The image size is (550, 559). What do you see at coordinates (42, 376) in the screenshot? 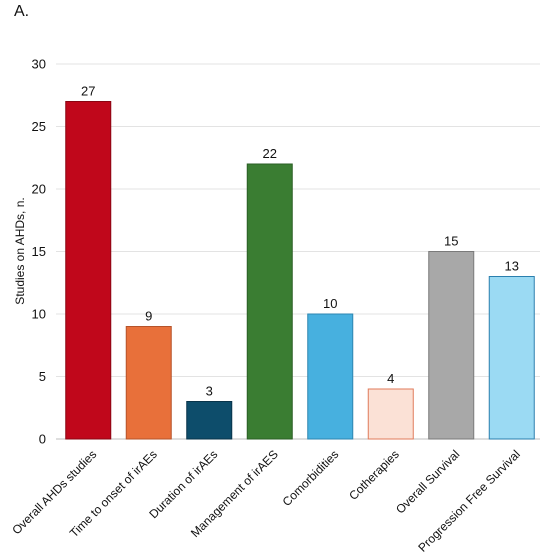
I see `y-tick-label: 5` at bounding box center [42, 376].